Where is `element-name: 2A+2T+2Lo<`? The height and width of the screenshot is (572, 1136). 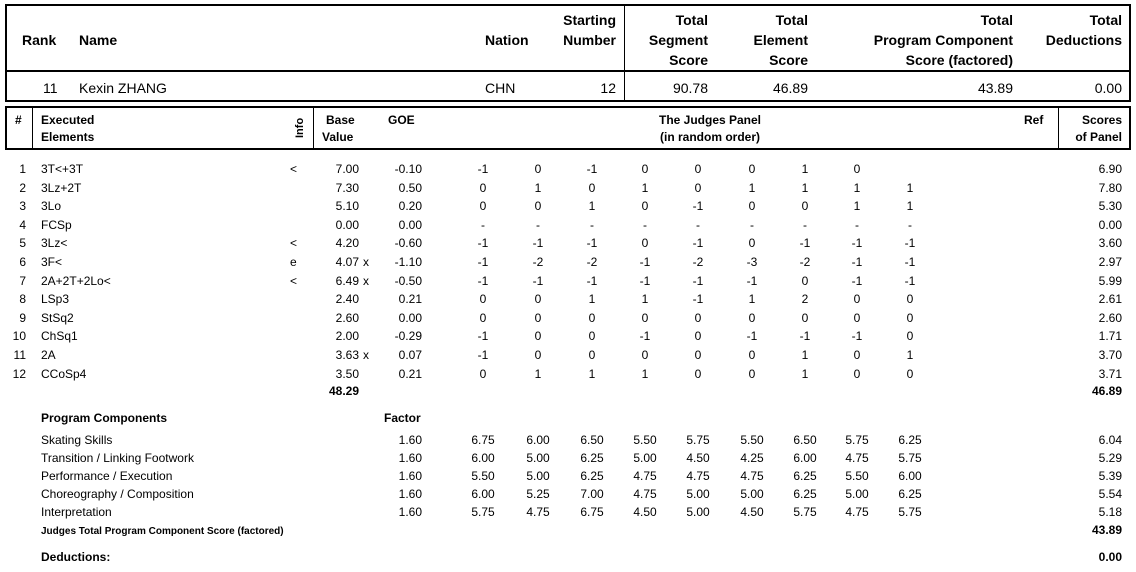 element-name: 2A+2T+2Lo< is located at coordinates (76, 280).